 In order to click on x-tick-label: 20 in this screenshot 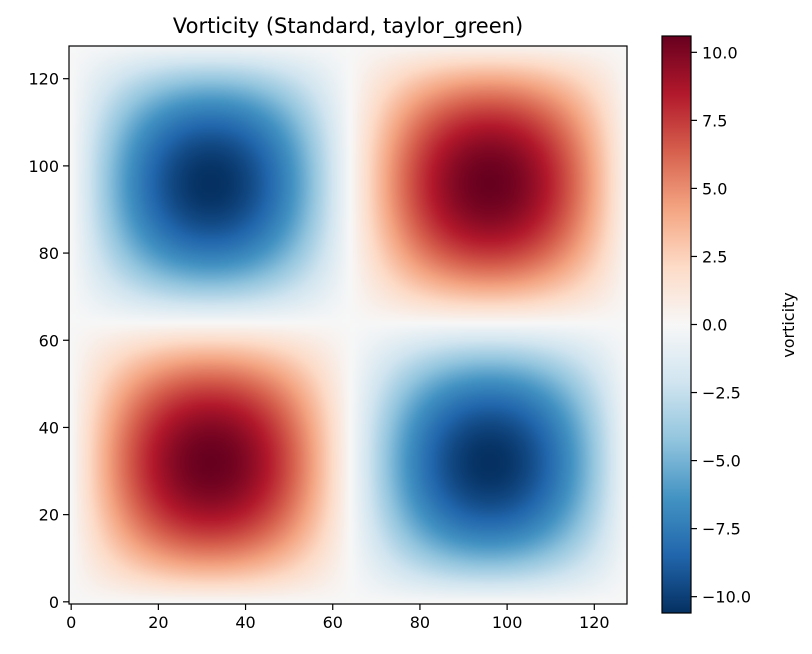, I will do `click(158, 622)`.